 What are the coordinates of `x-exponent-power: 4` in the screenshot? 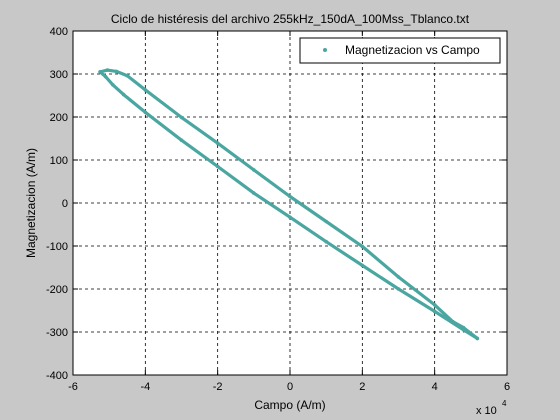 It's located at (504, 403).